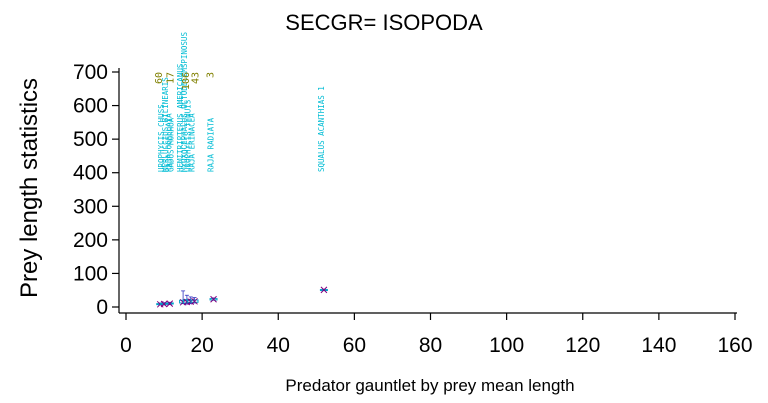 The height and width of the screenshot is (403, 768). I want to click on species-label: UROPHYCIS CHUSS, so click(161, 138).